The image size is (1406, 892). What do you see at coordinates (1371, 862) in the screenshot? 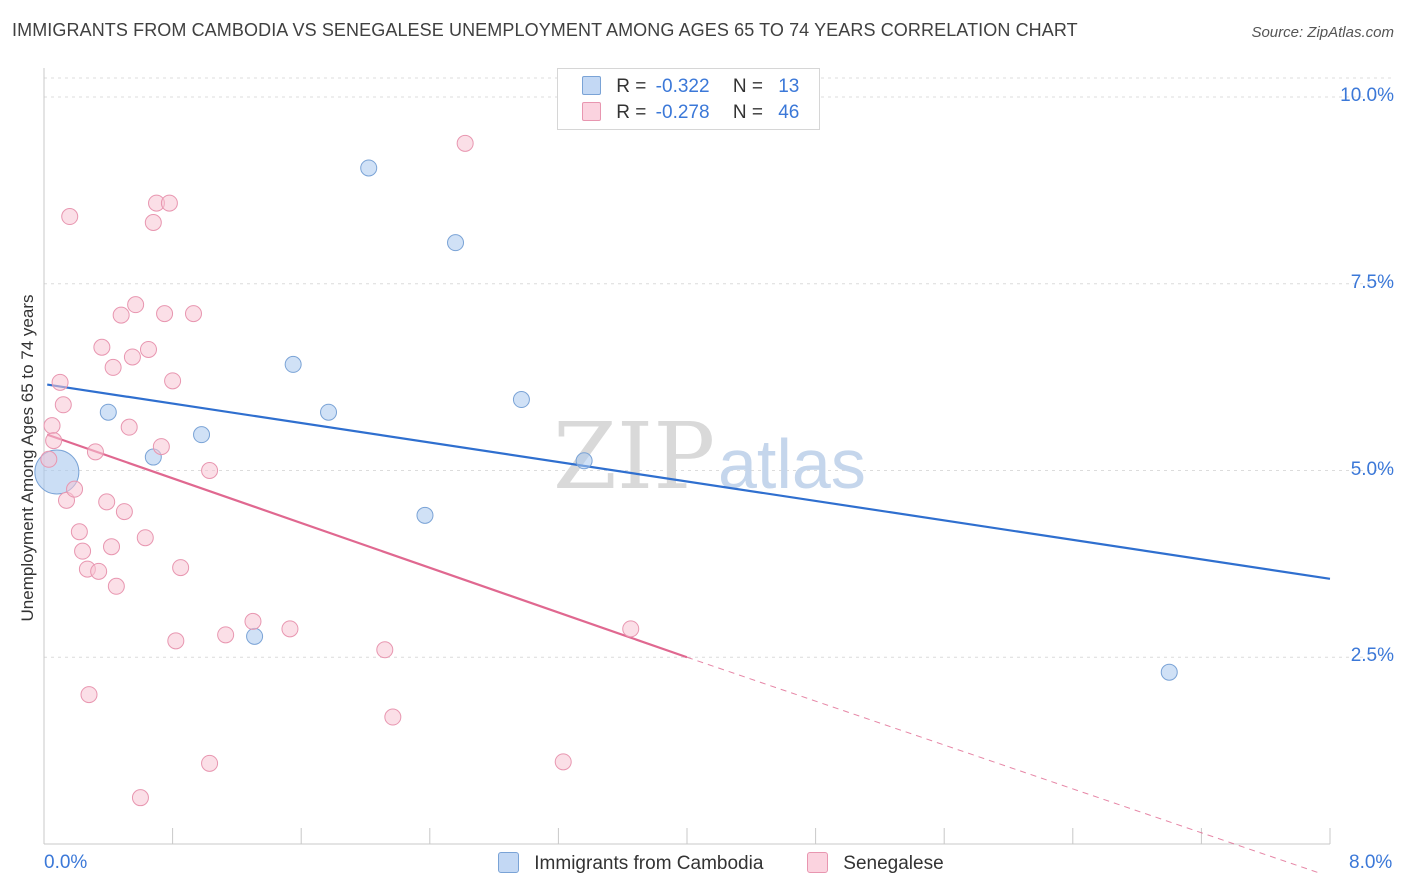
I see `x-tick-label-max: 8.0%` at bounding box center [1371, 862].